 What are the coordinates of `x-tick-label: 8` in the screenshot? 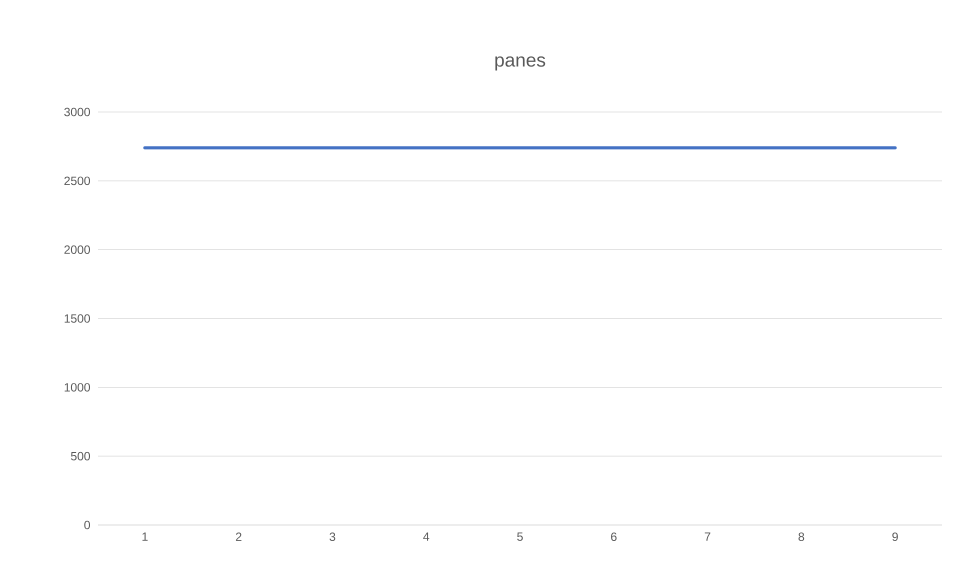 It's located at (801, 537).